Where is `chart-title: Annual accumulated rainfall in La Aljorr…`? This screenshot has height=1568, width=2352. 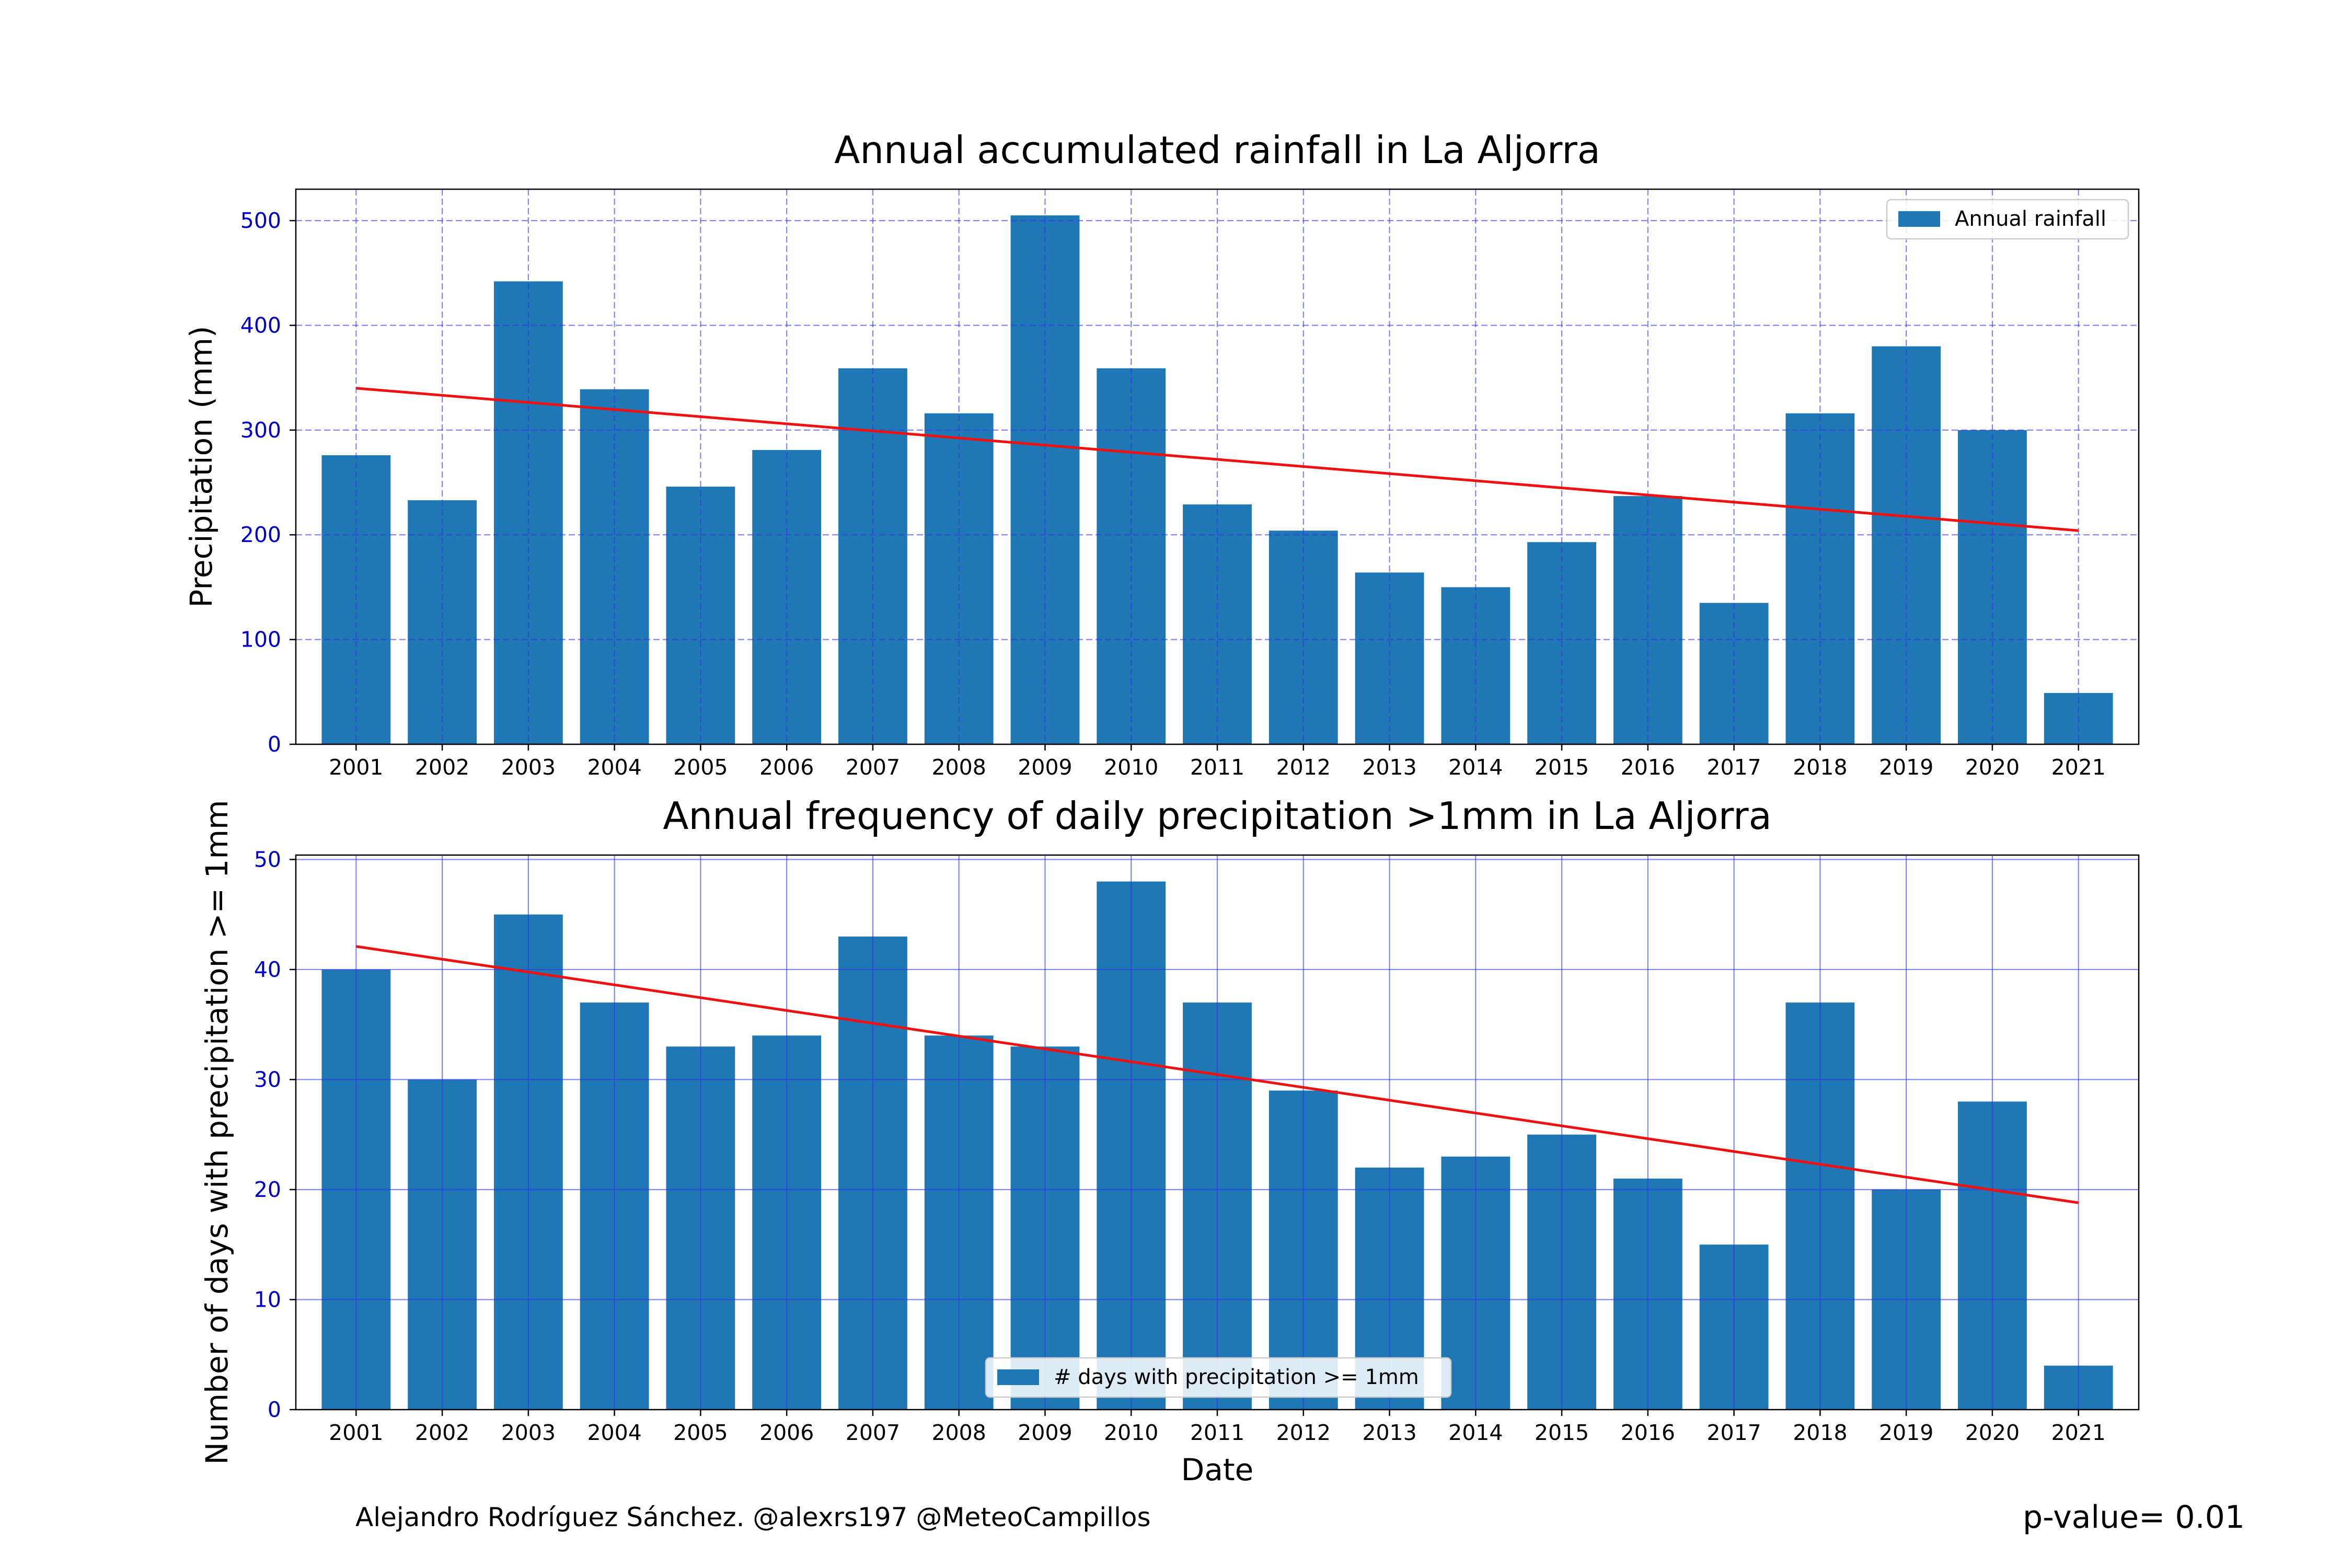
chart-title: Annual accumulated rainfall in La Aljorr… is located at coordinates (1217, 150).